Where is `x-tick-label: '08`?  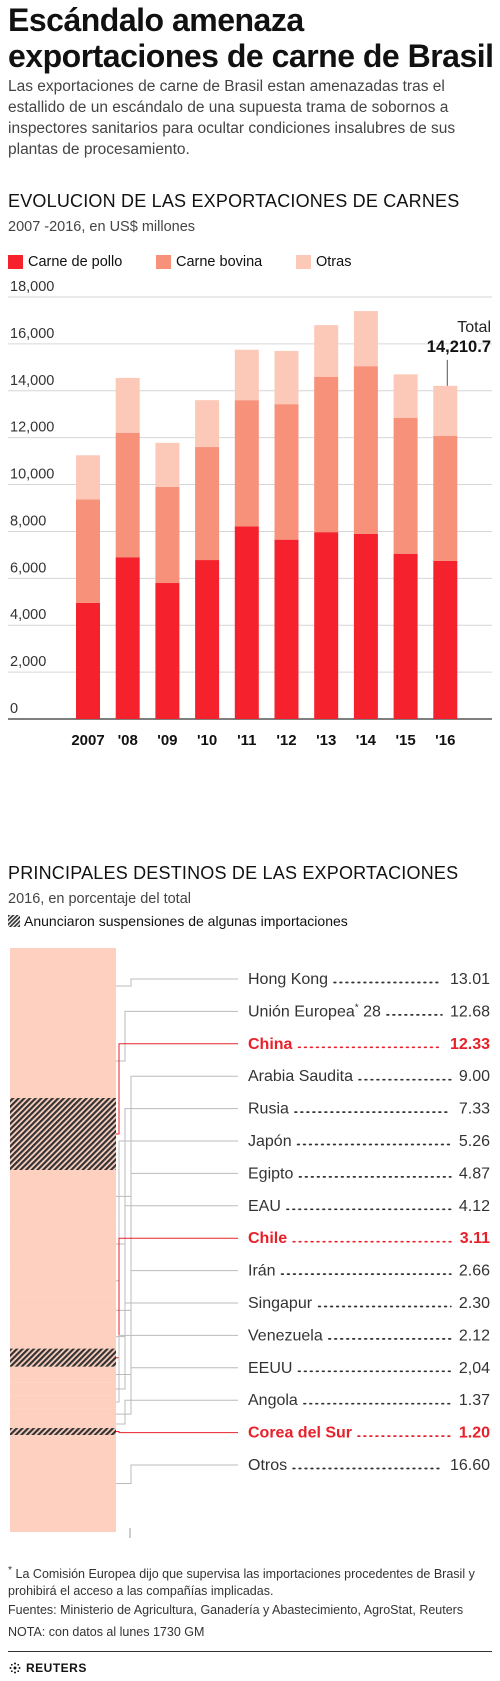
x-tick-label: '08 is located at coordinates (128, 740).